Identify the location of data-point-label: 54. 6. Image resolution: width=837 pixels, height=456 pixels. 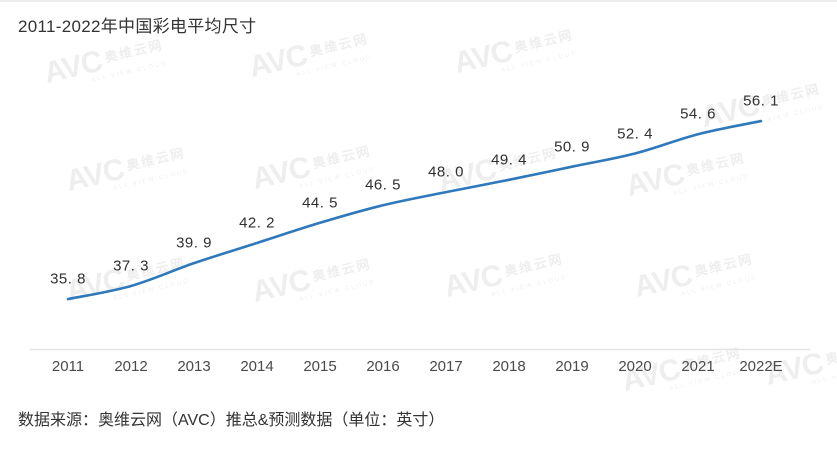
(698, 114).